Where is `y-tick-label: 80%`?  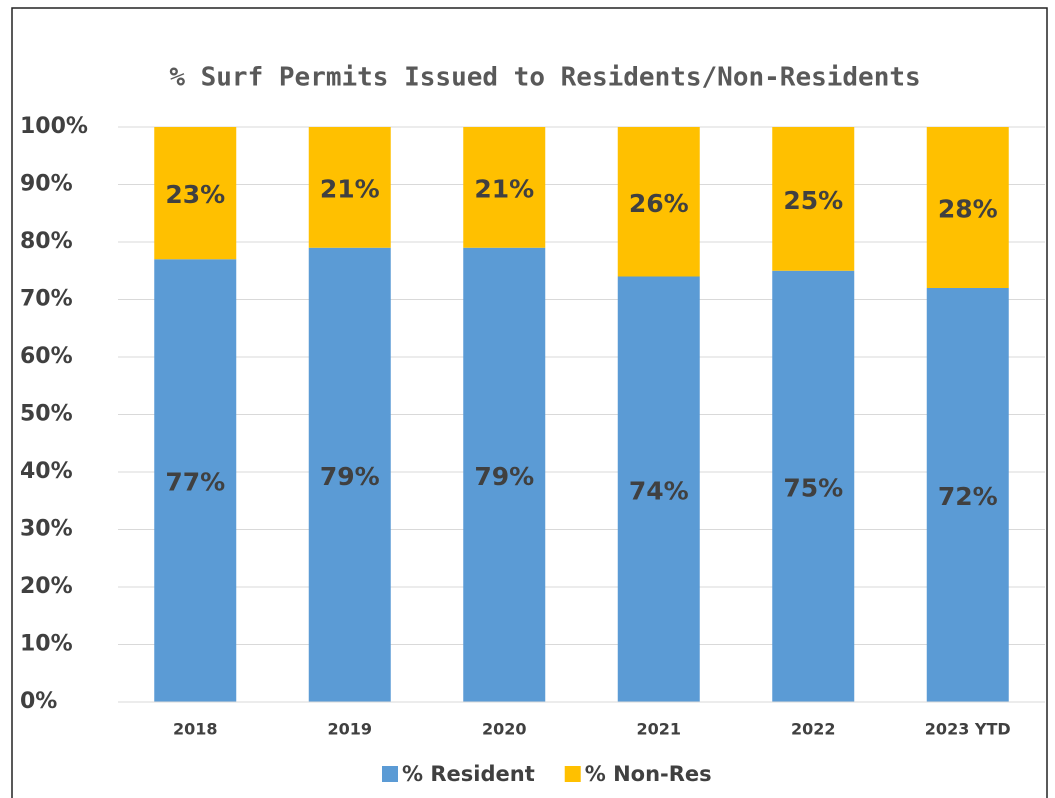 y-tick-label: 80% is located at coordinates (46, 241).